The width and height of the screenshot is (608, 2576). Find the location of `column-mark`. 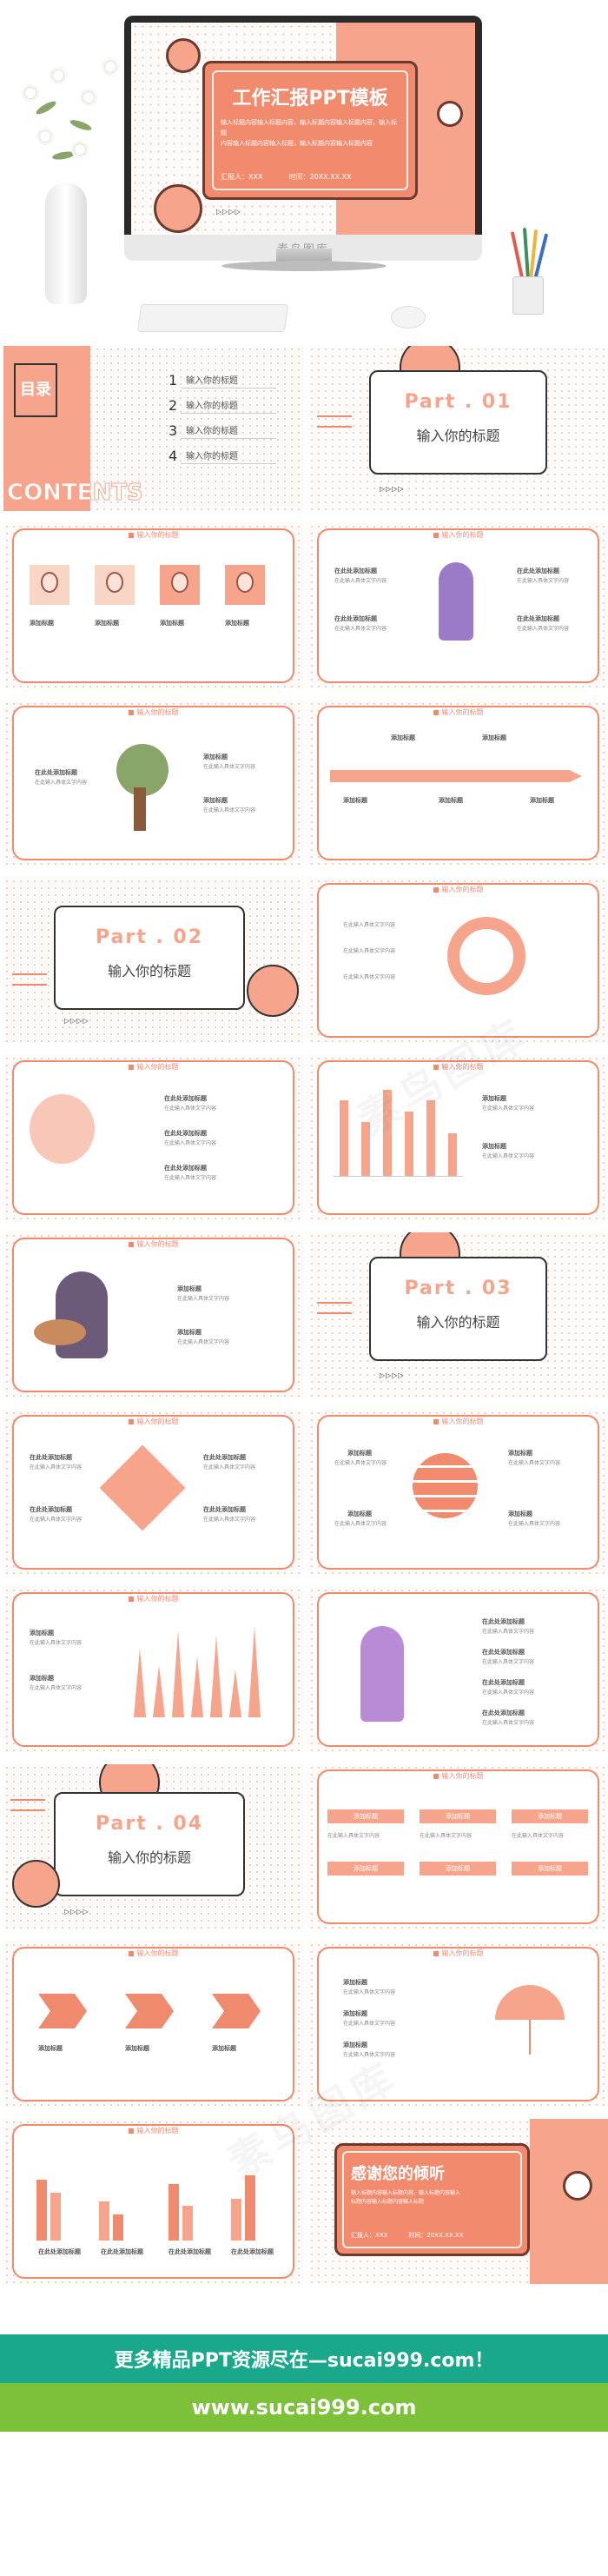

column-mark is located at coordinates (41, 2210).